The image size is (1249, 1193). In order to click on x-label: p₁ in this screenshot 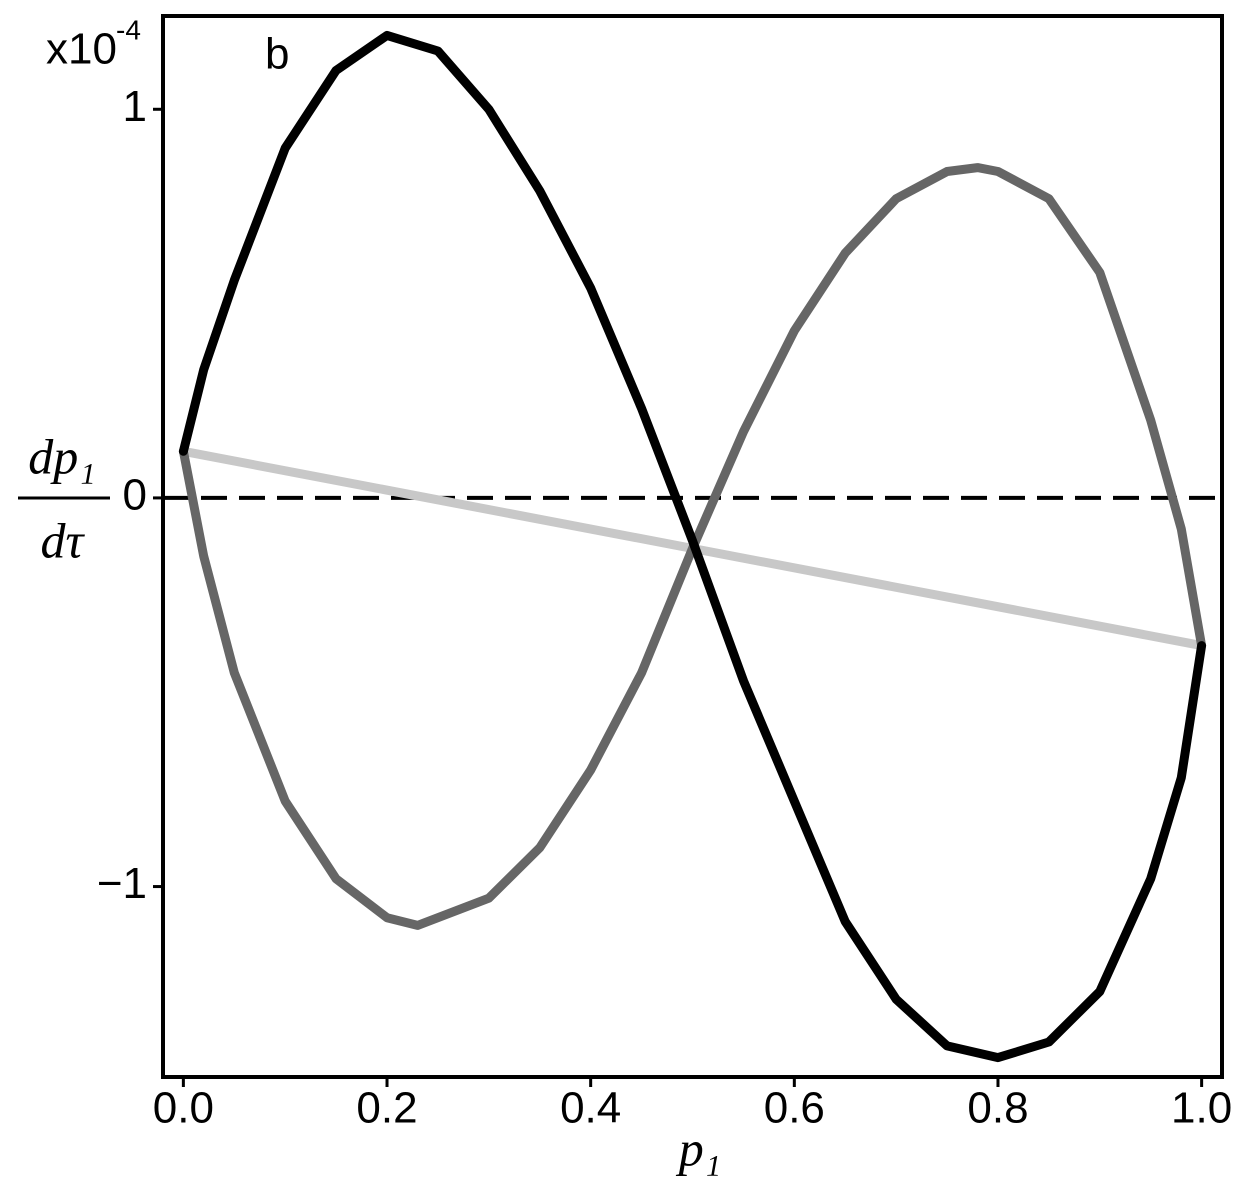, I will do `click(698, 1148)`.